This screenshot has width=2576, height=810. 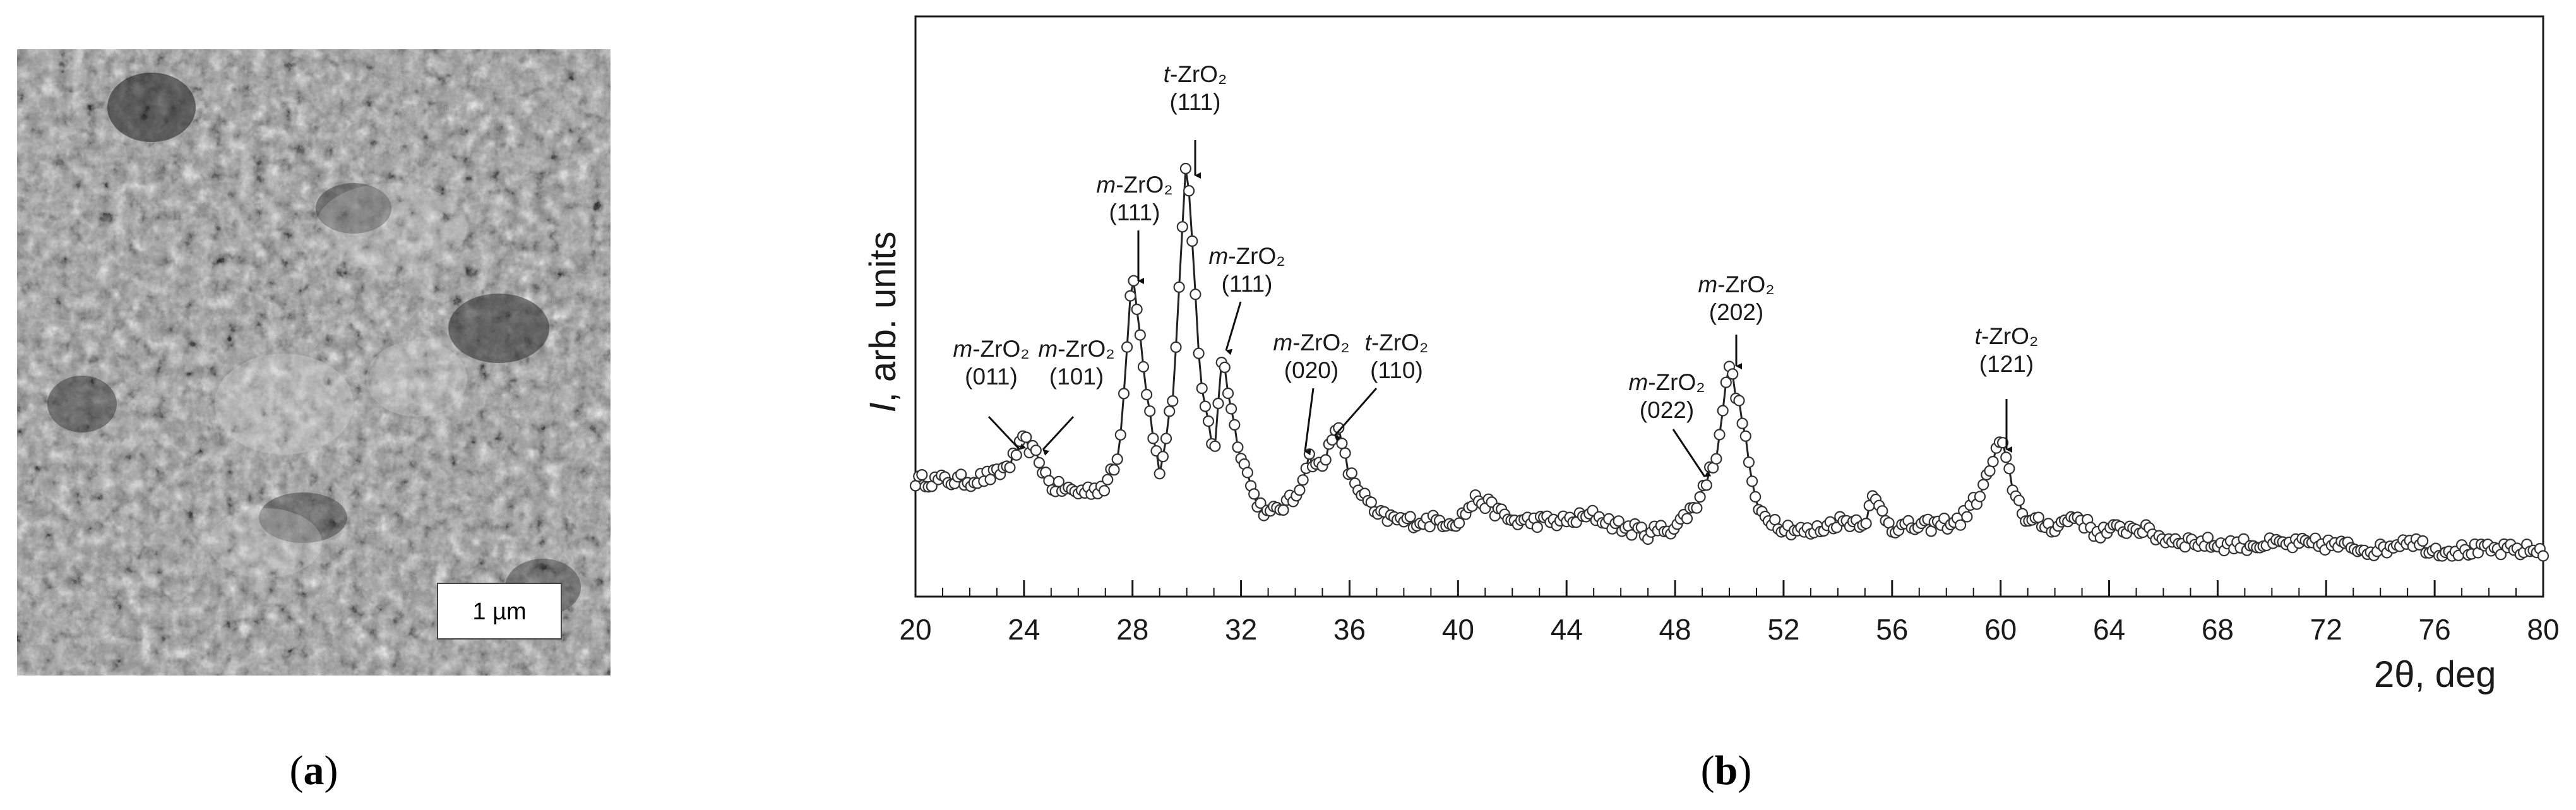 I want to click on y-axis-label-units: , arb. units, so click(x=882, y=317).